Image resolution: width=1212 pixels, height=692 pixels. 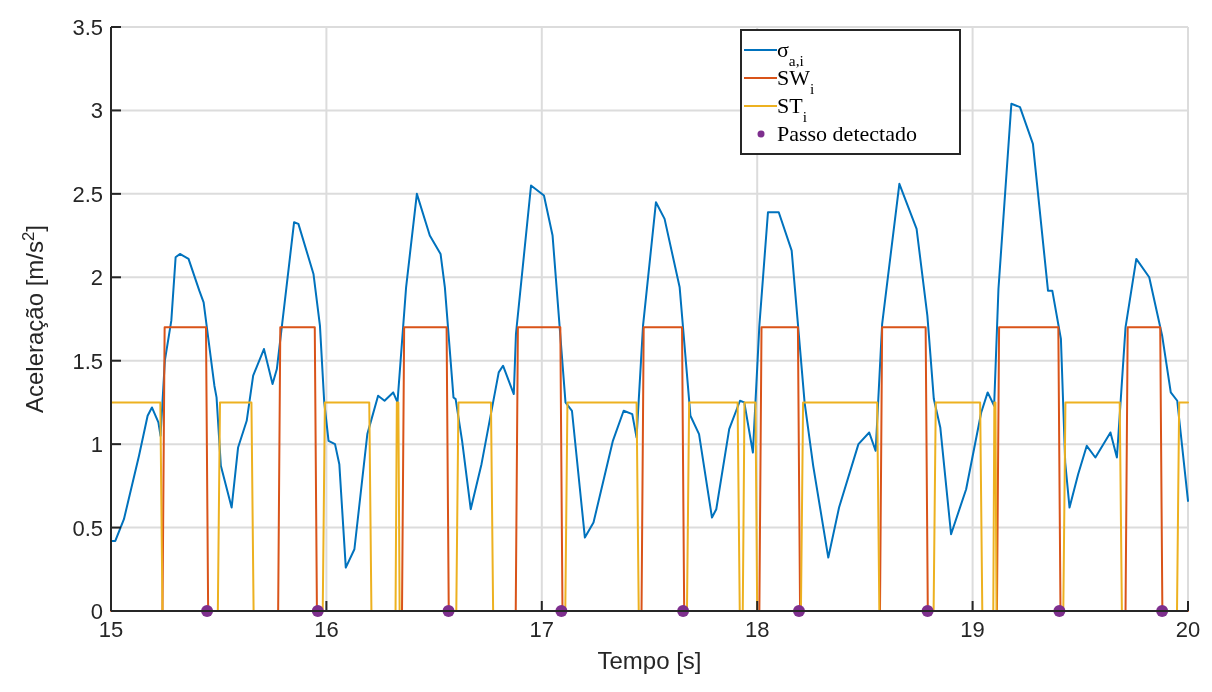 What do you see at coordinates (96, 278) in the screenshot?
I see `y-tick-label: 2` at bounding box center [96, 278].